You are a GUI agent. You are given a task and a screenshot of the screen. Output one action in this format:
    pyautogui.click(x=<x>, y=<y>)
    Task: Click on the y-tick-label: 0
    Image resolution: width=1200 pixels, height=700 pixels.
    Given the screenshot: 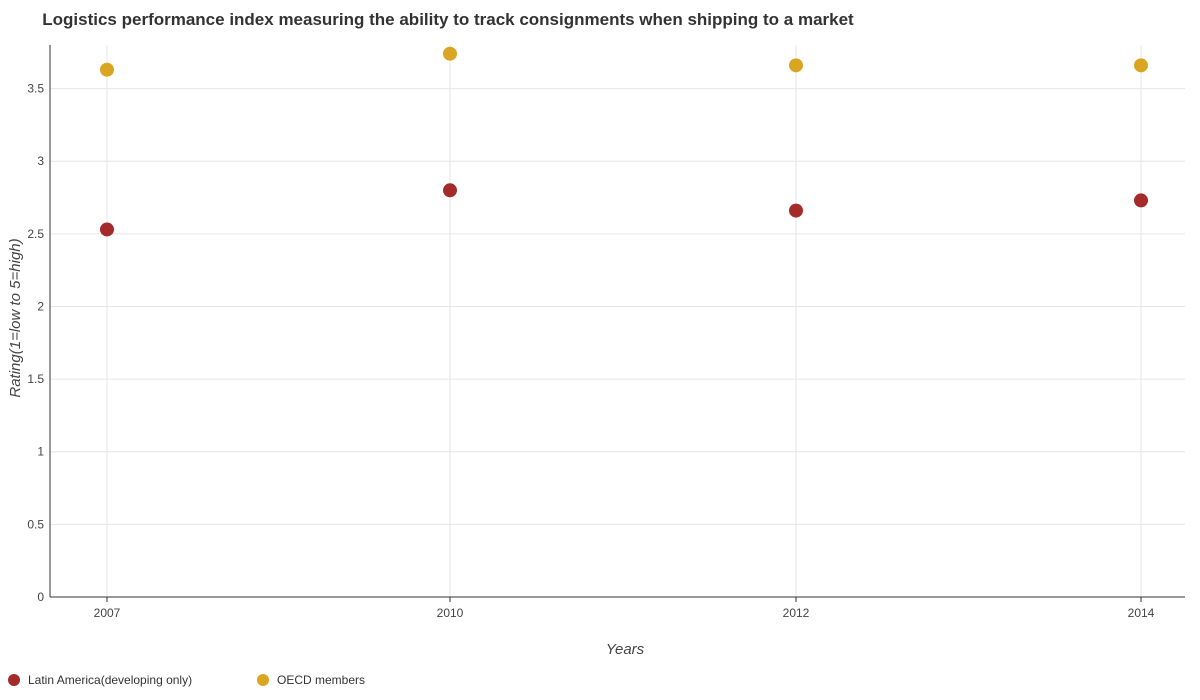 What is the action you would take?
    pyautogui.click(x=40, y=597)
    